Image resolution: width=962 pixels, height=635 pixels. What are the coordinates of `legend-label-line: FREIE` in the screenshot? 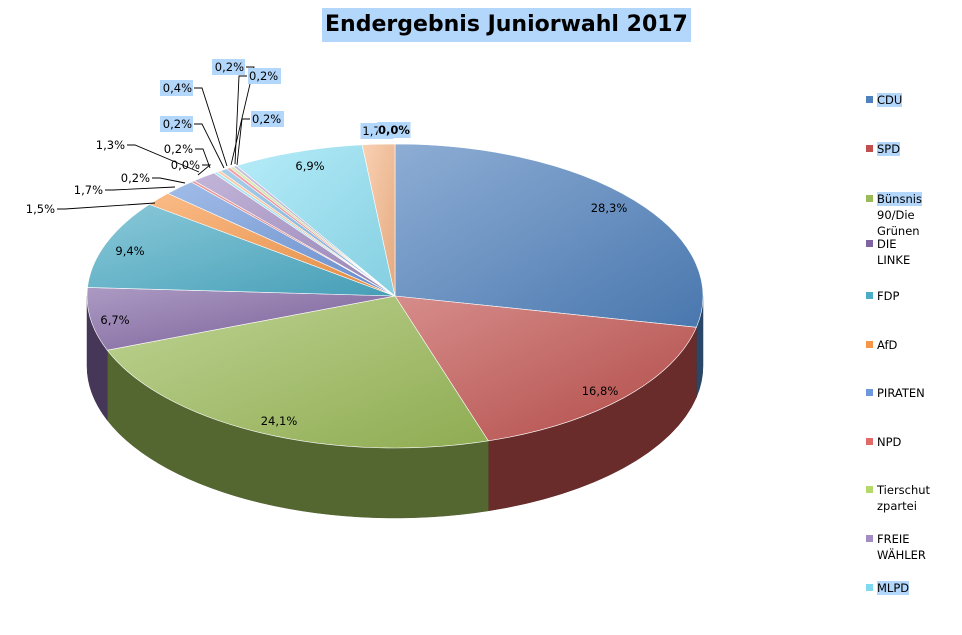 It's located at (893, 539).